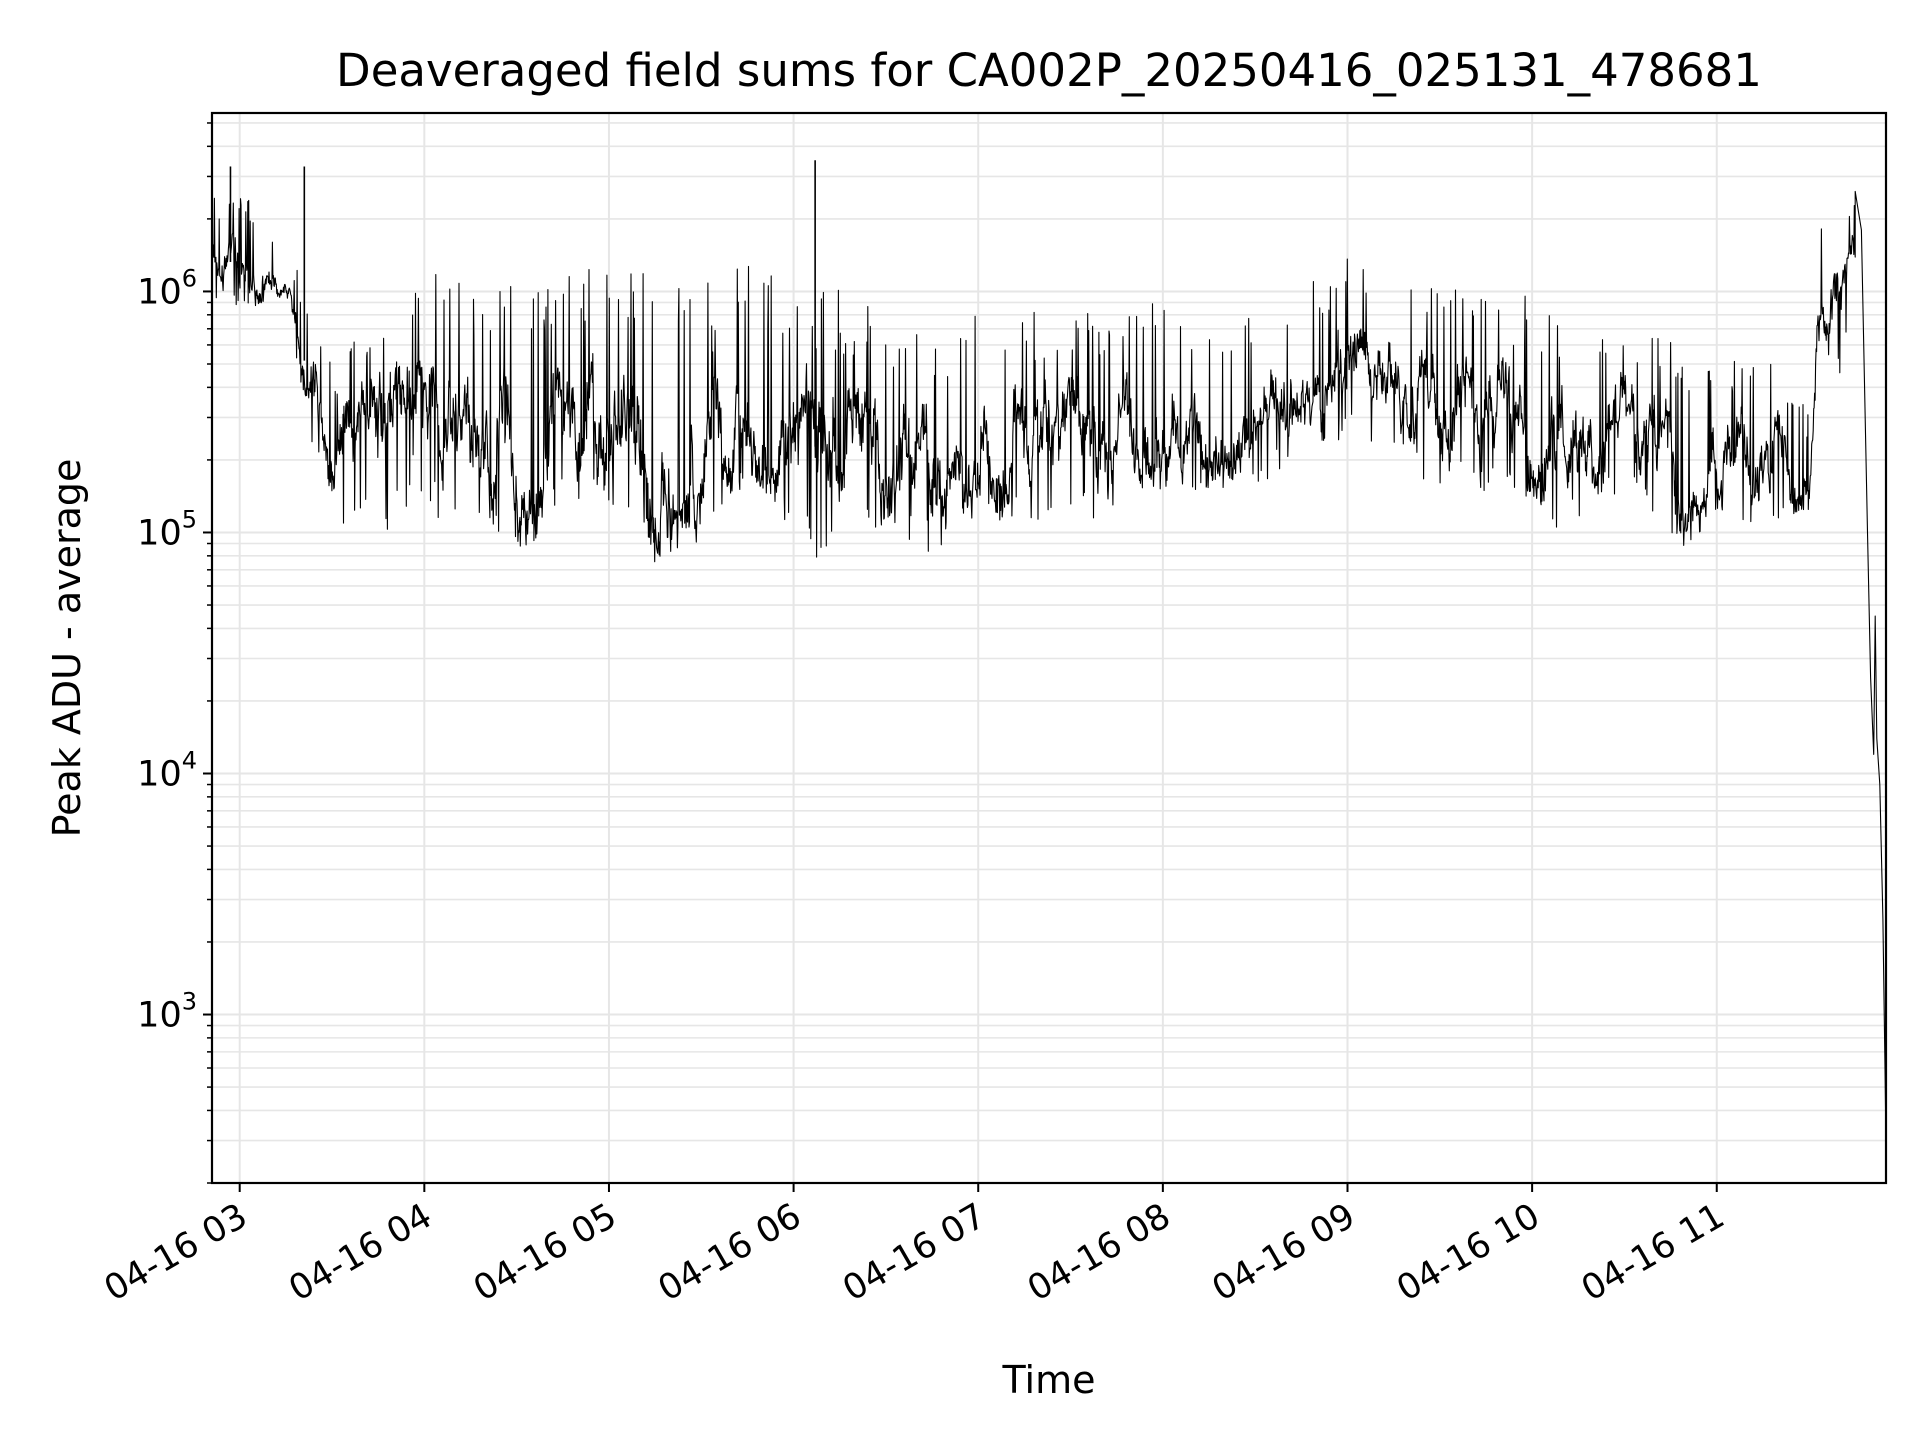 The image size is (1920, 1440). Describe the element at coordinates (1049, 1380) in the screenshot. I see `x-axis-label: Time` at that location.